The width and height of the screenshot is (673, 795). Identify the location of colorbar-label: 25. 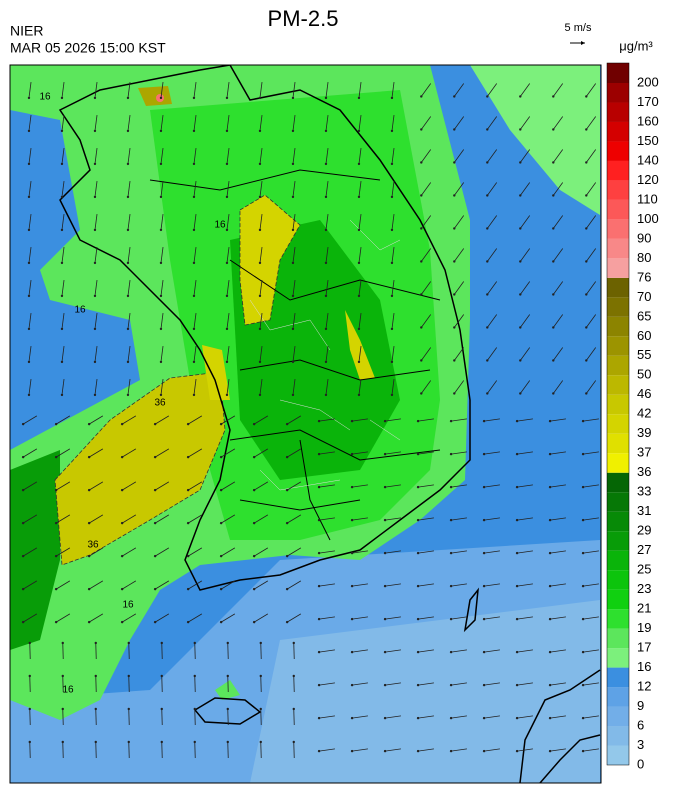
(644, 569).